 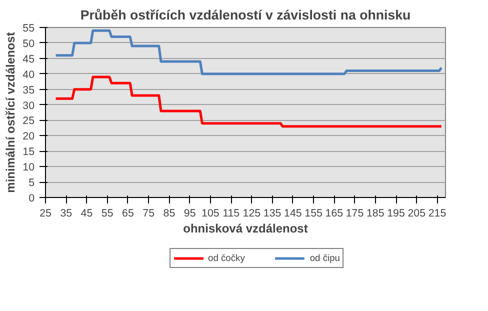 What do you see at coordinates (211, 214) in the screenshot?
I see `x-tick-label: 105` at bounding box center [211, 214].